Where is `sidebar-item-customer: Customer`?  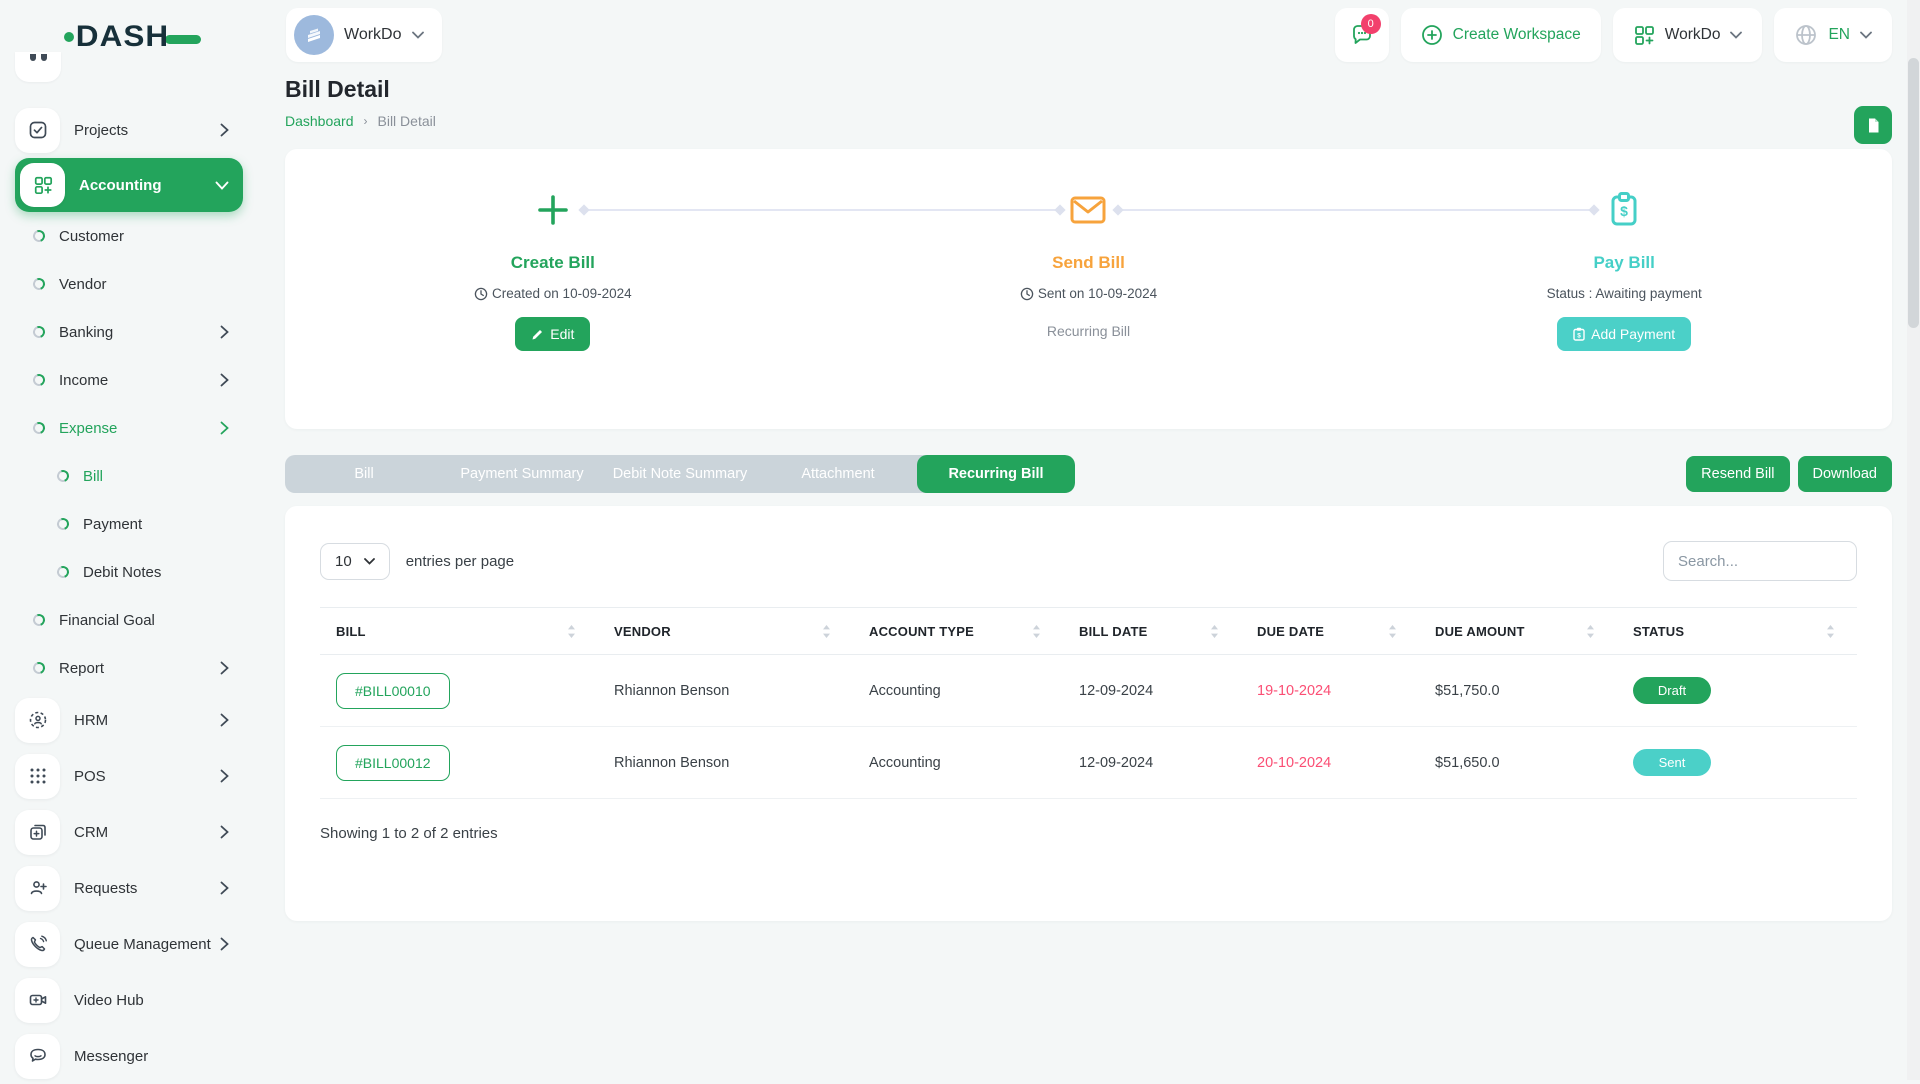
sidebar-item-customer: Customer is located at coordinates (129, 236).